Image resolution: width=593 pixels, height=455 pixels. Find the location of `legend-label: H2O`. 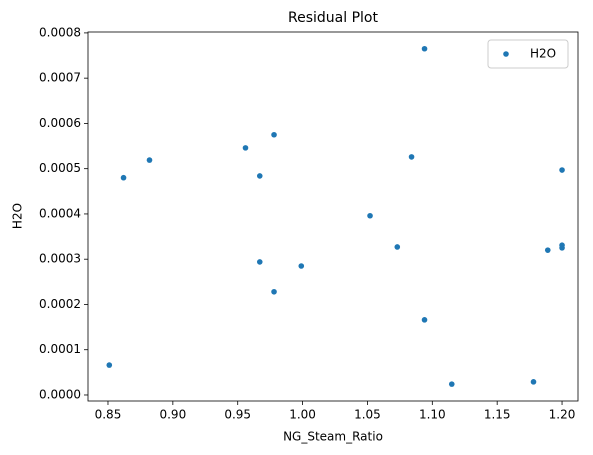

legend-label: H2O is located at coordinates (543, 54).